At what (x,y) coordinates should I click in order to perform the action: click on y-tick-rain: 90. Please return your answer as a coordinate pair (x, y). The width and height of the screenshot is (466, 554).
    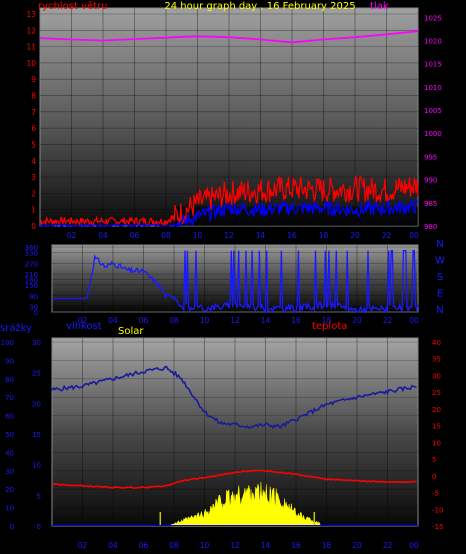
    Looking at the image, I should click on (9, 361).